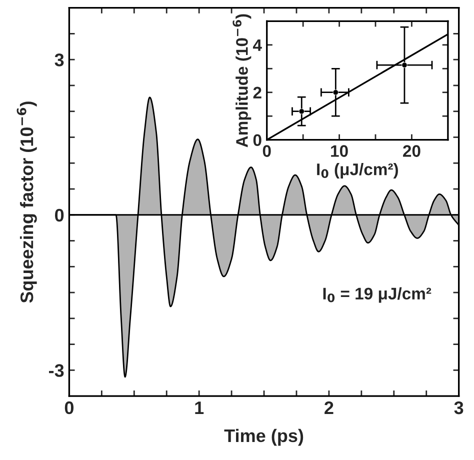  I want to click on y-tick-label: 2, so click(257, 92).